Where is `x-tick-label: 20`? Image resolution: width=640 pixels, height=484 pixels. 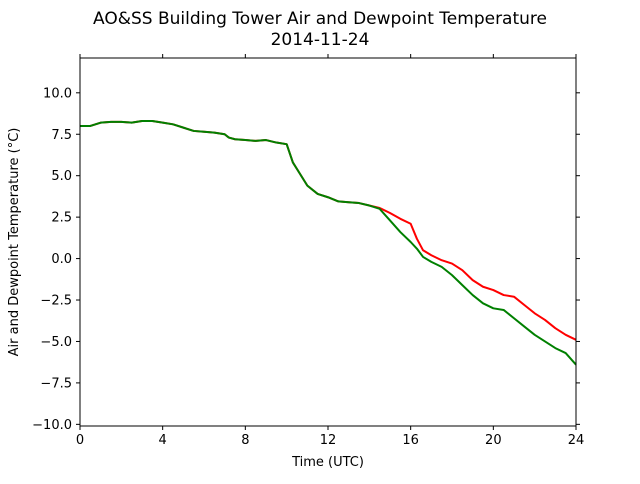
x-tick-label: 20 is located at coordinates (493, 440).